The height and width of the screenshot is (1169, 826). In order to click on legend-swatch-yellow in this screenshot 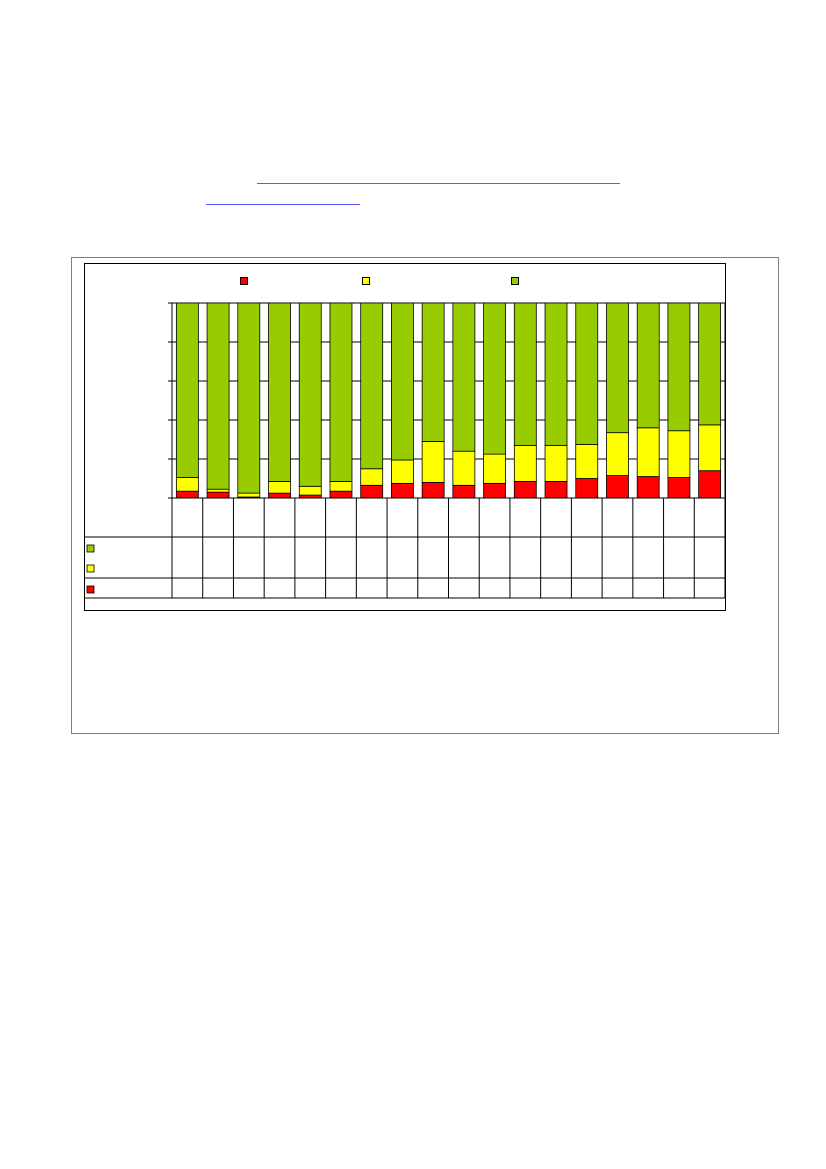, I will do `click(366, 281)`.